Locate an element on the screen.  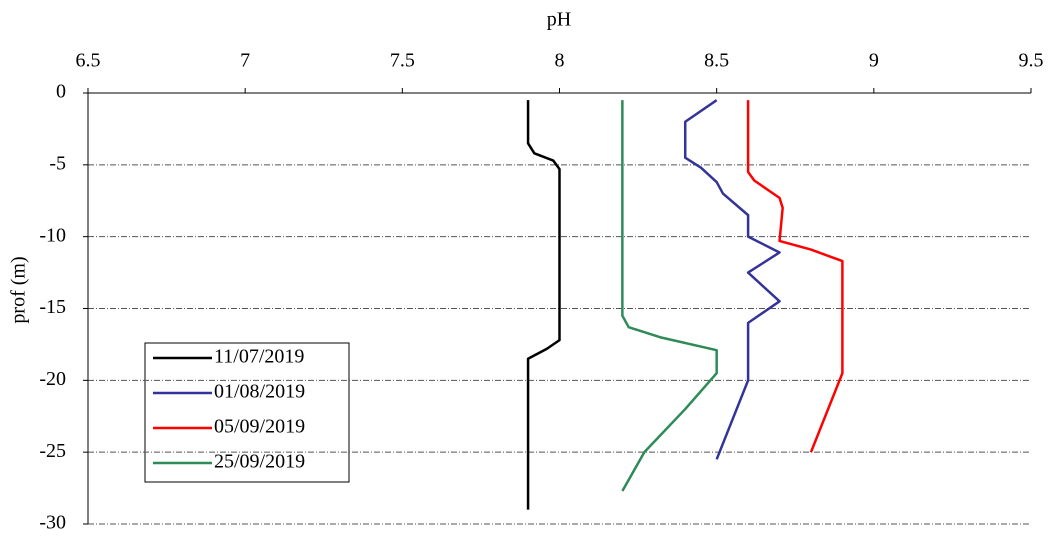
x-tick-label: 9 is located at coordinates (874, 61).